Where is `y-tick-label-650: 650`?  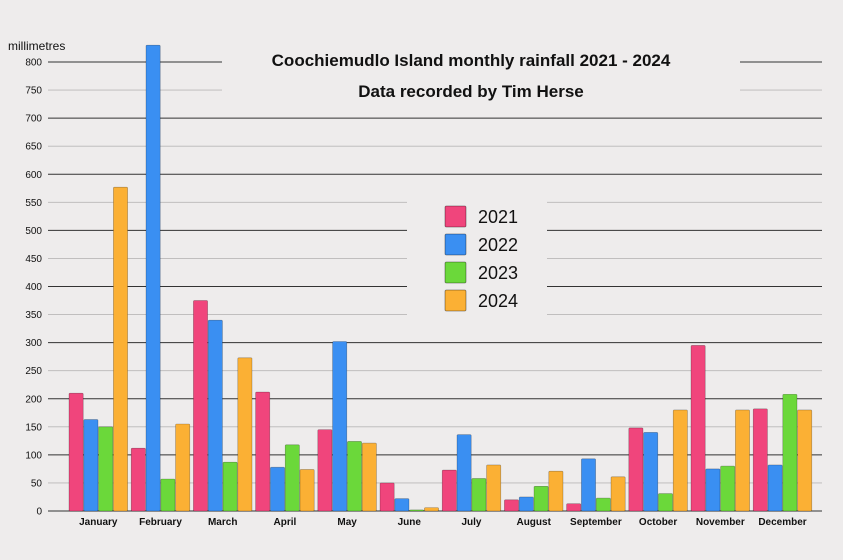 y-tick-label-650: 650 is located at coordinates (33, 147).